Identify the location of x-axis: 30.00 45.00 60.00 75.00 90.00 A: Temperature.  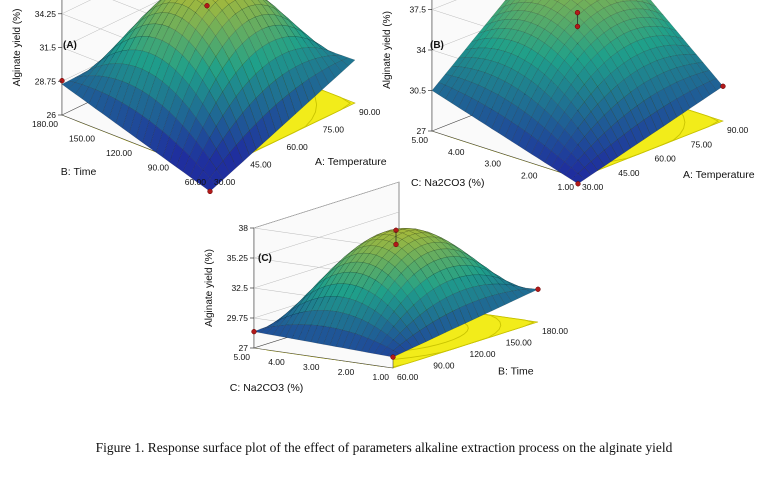
(300, 147).